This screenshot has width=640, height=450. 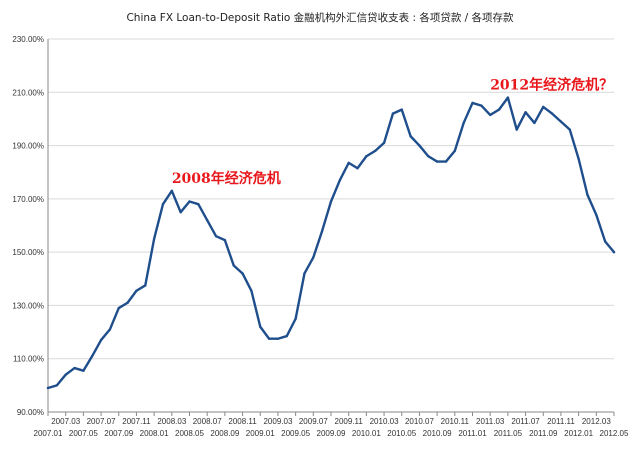 I want to click on x-tick-label: 2008.03, so click(x=171, y=421).